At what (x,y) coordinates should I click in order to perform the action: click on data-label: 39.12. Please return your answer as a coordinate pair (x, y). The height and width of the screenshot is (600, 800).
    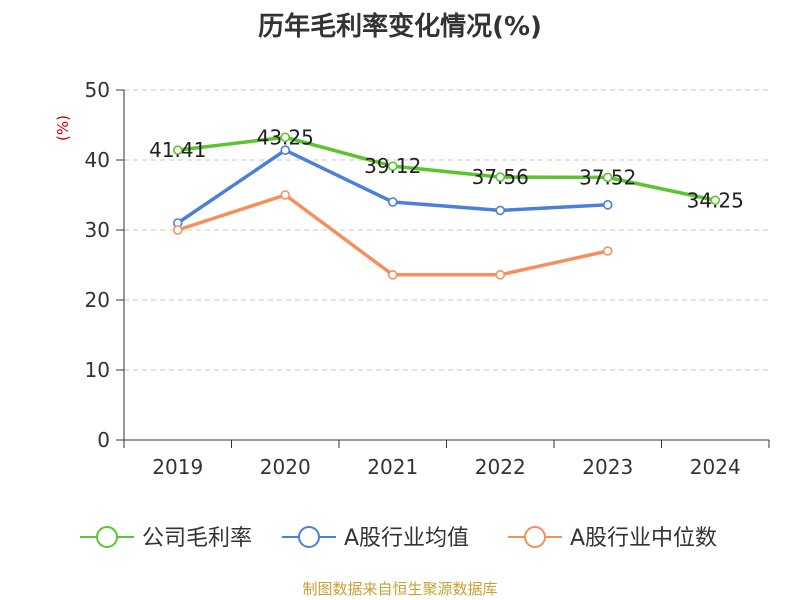
    Looking at the image, I should click on (392, 166).